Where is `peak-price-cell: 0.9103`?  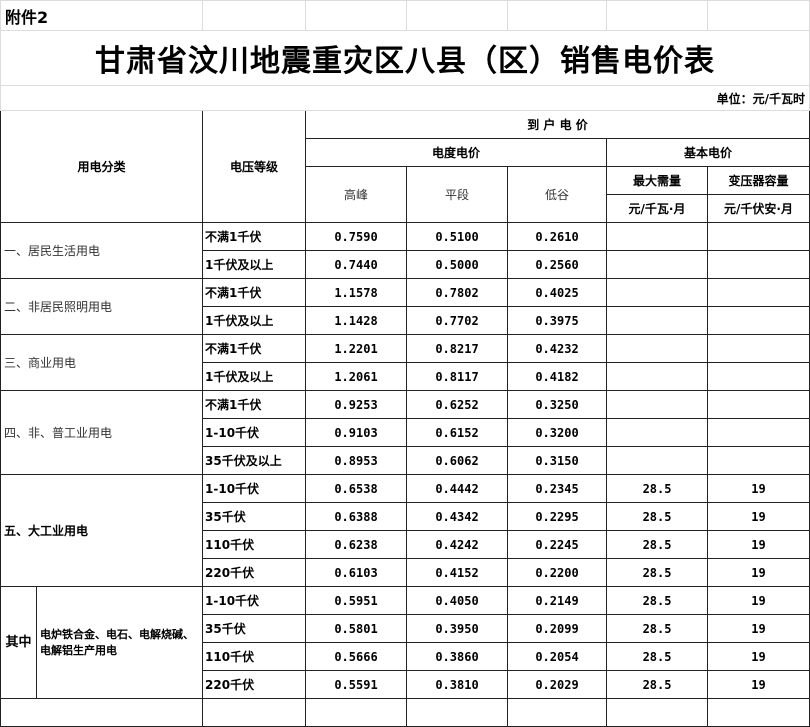 peak-price-cell: 0.9103 is located at coordinates (356, 432).